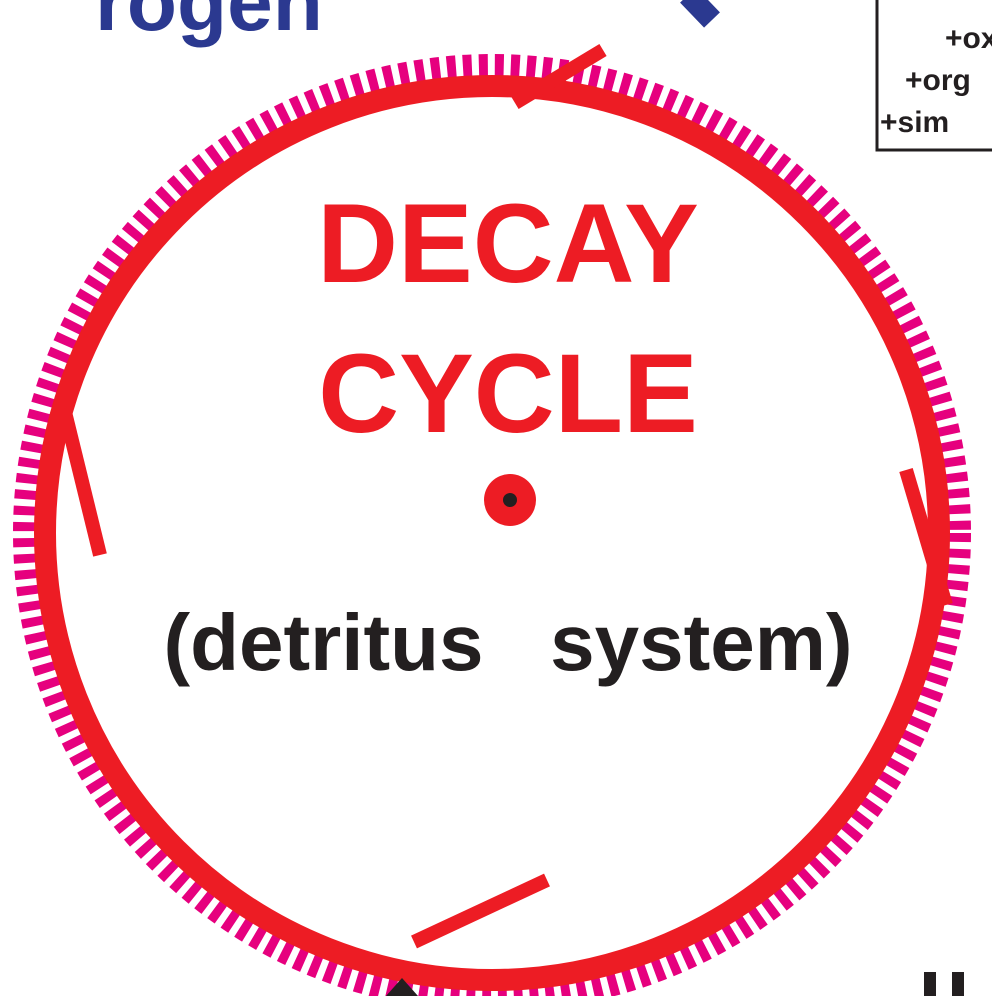 This screenshot has width=992, height=996. I want to click on box-line: +sim, so click(914, 122).